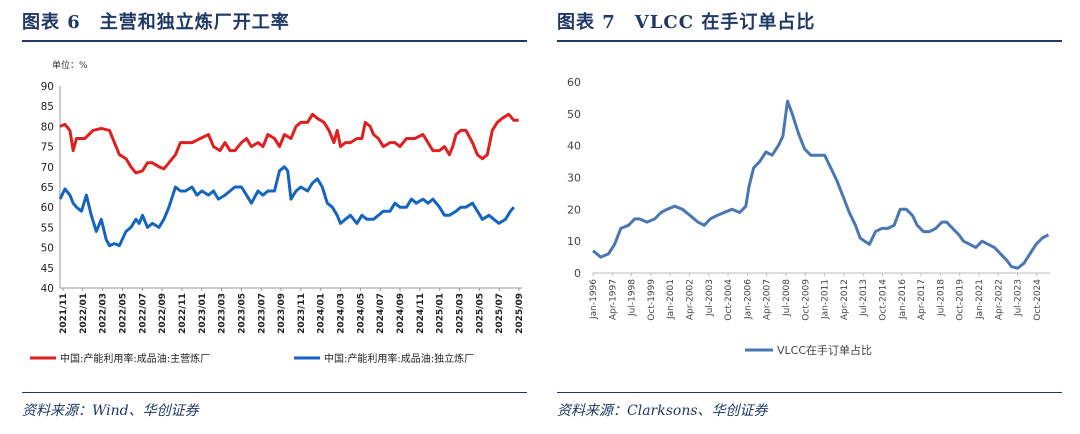 This screenshot has width=1080, height=434. What do you see at coordinates (274, 41) in the screenshot?
I see `left-title-rule` at bounding box center [274, 41].